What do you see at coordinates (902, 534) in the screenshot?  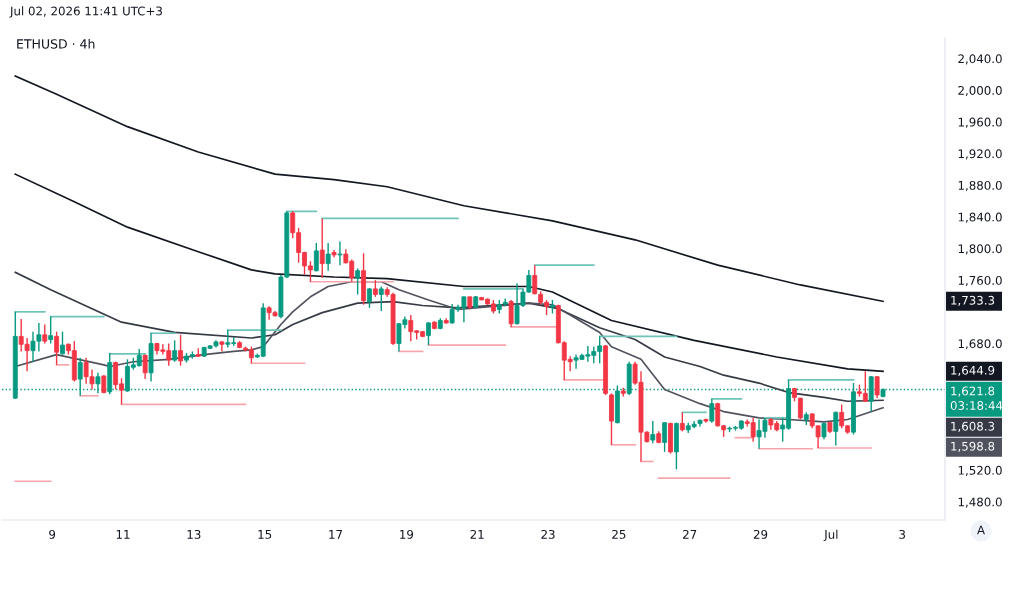 I see `x-tick-label: 3` at bounding box center [902, 534].